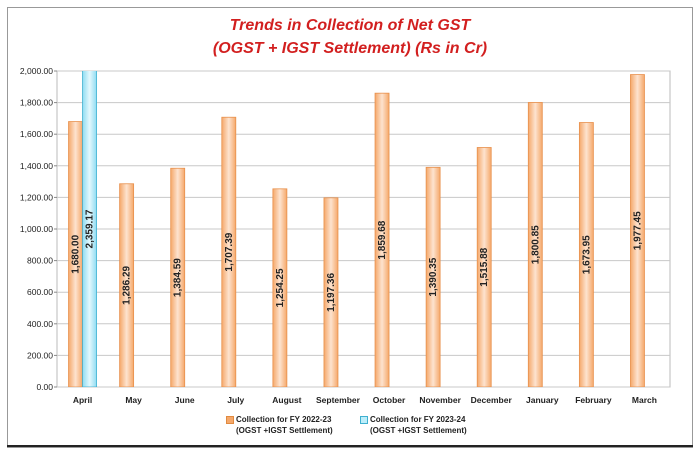  Describe the element at coordinates (338, 400) in the screenshot. I see `x-tick-label: September` at that location.